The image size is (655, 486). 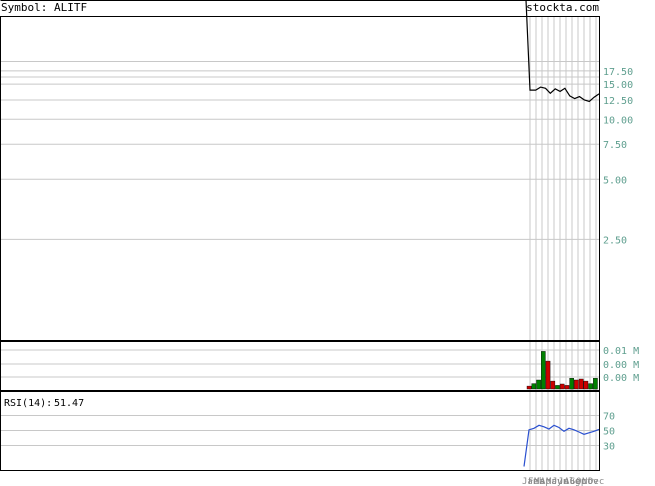 I want to click on rsi-tick-label: 70, so click(x=609, y=417).